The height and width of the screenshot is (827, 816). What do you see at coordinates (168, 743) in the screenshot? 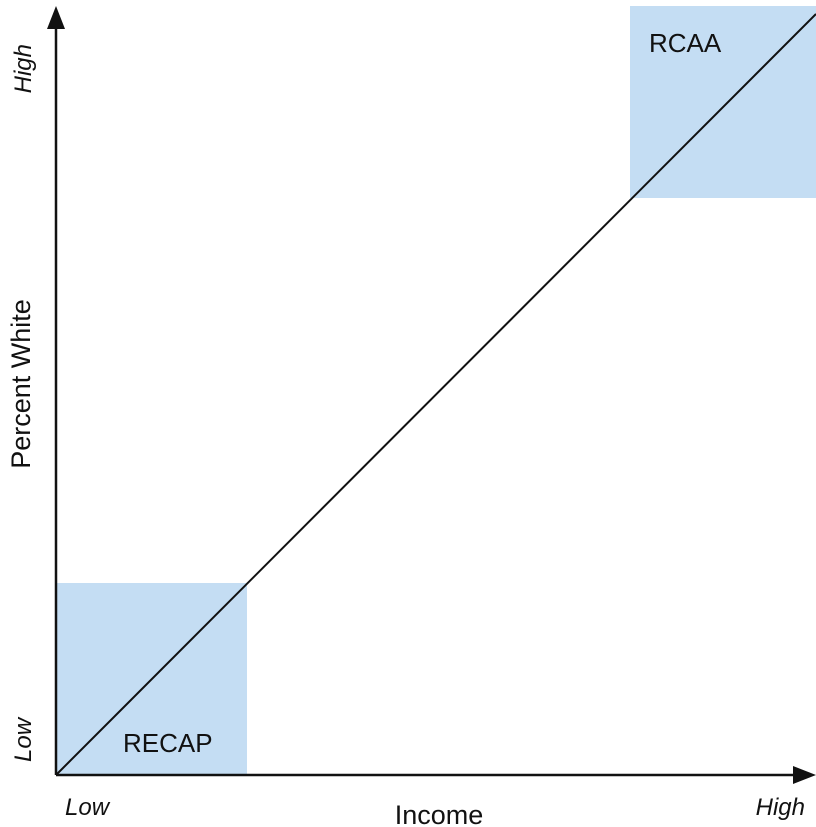
I see `recap-label: RECAP` at bounding box center [168, 743].